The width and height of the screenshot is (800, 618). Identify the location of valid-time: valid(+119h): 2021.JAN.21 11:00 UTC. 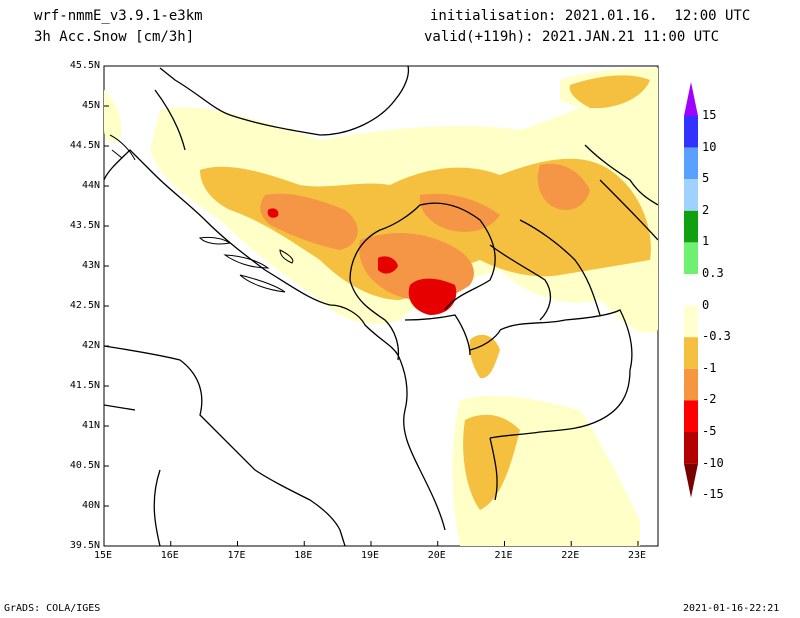
(572, 37).